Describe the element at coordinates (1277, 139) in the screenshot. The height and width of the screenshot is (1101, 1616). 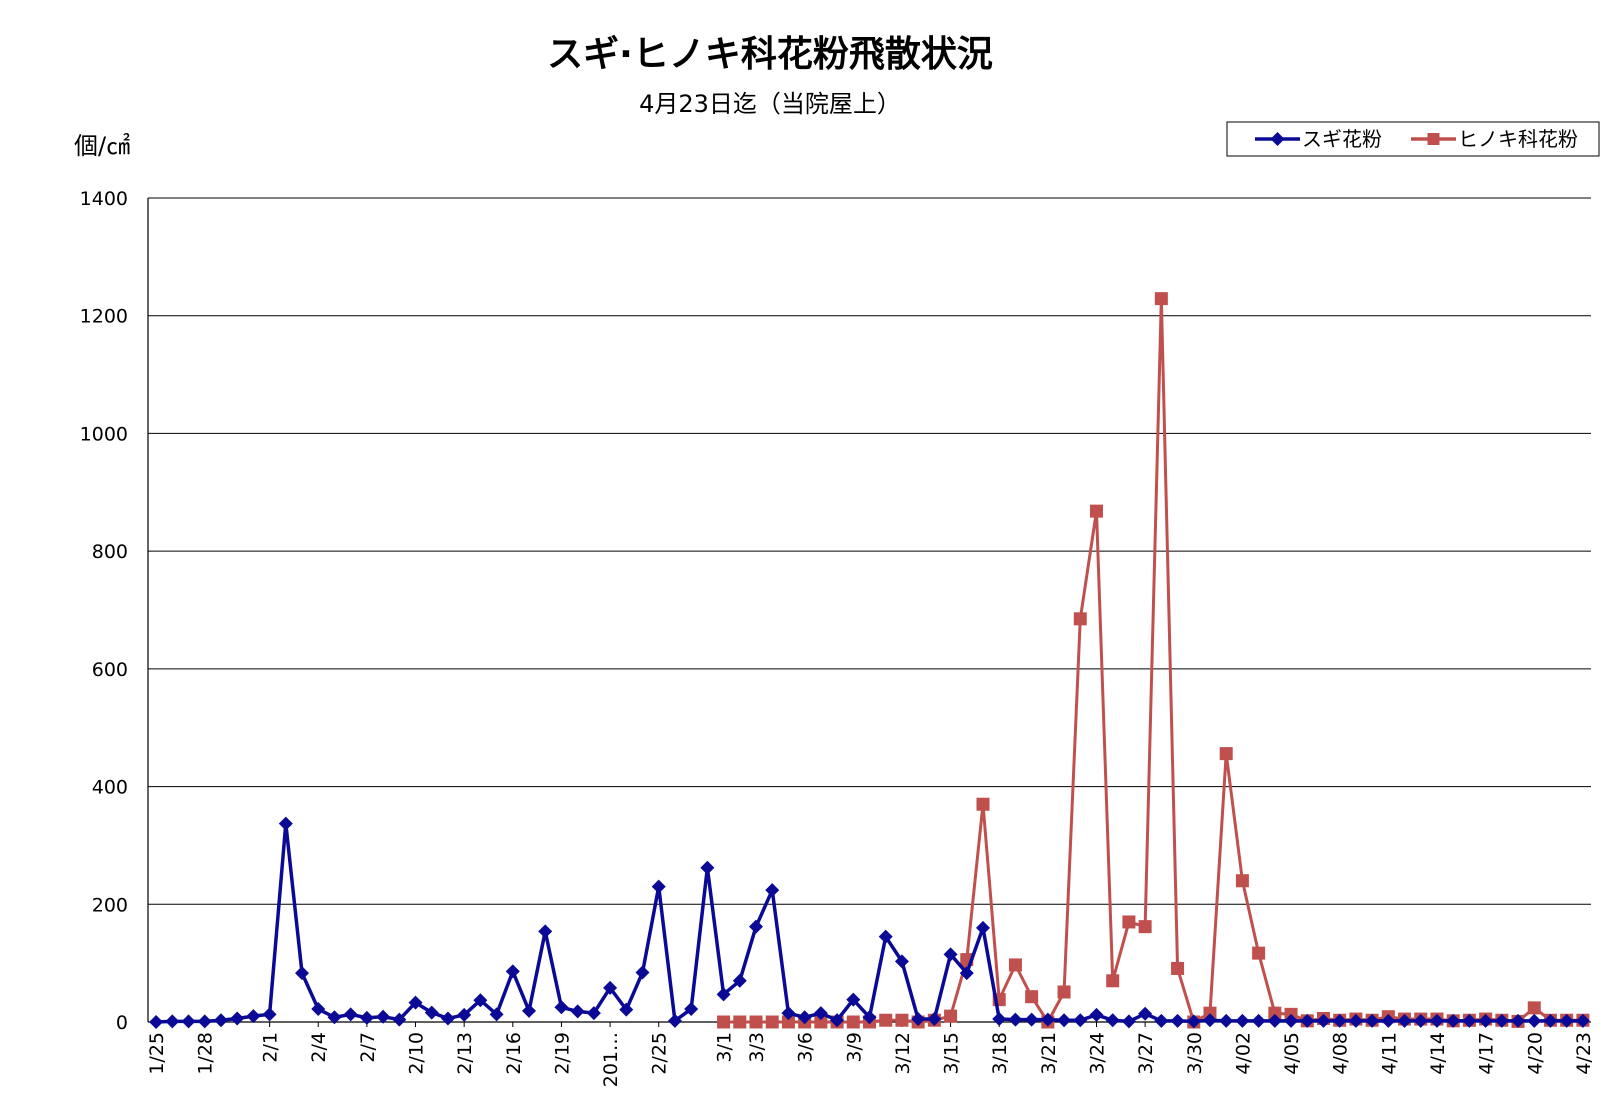
I see `legend-marker-sugi` at that location.